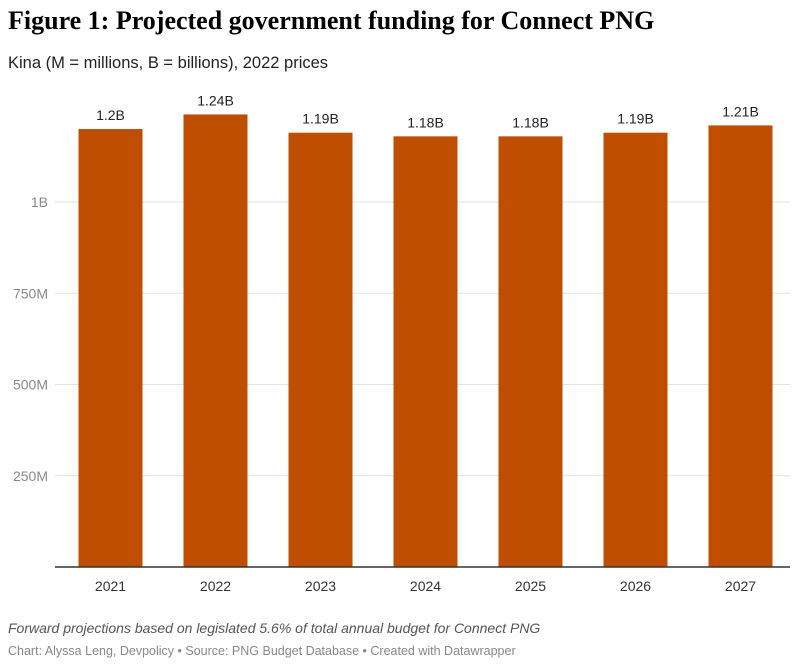 This screenshot has height=669, width=800. I want to click on x-tick-label: 2022, so click(215, 586).